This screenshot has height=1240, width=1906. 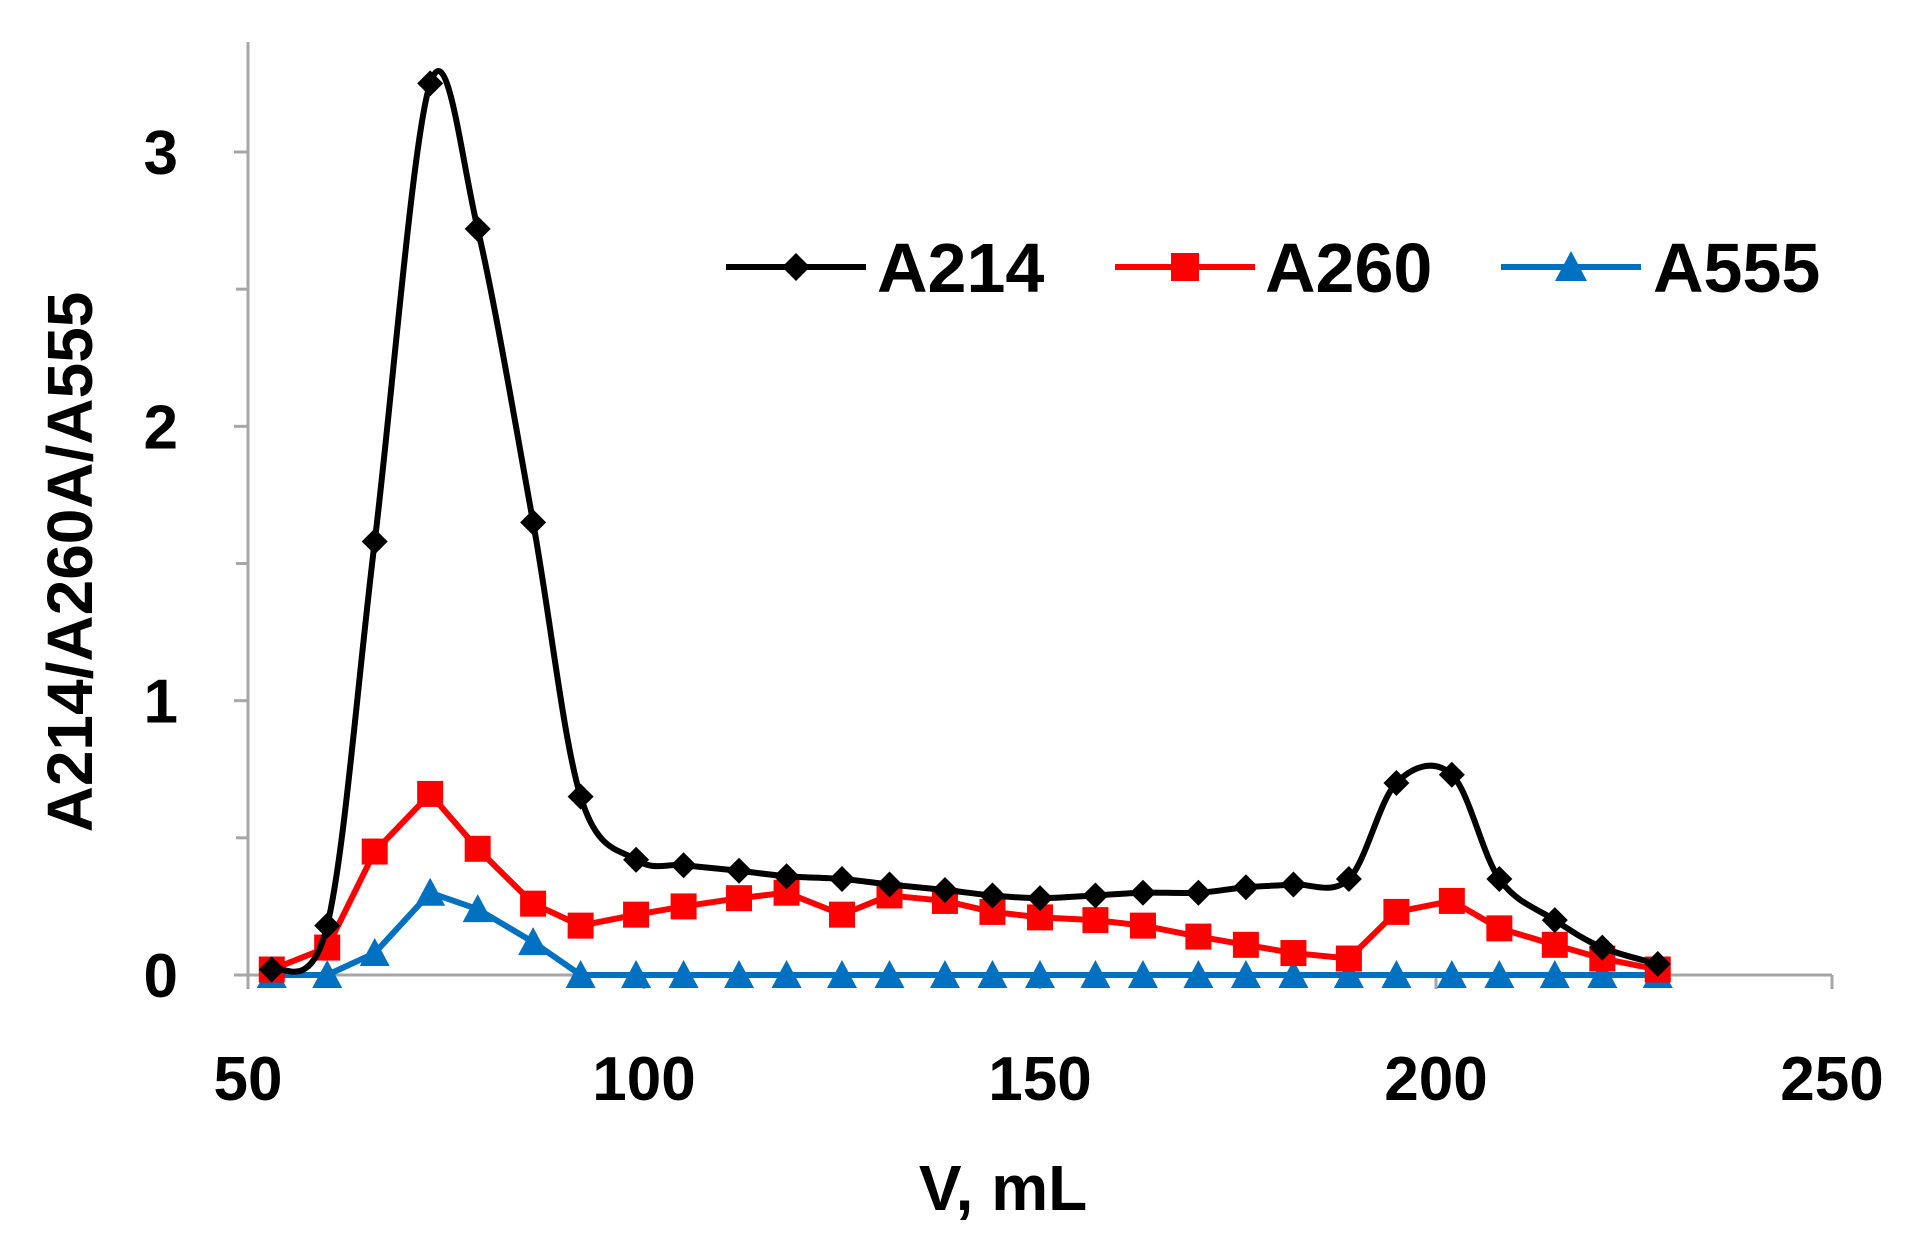 I want to click on y-tick-label: 3, so click(x=161, y=153).